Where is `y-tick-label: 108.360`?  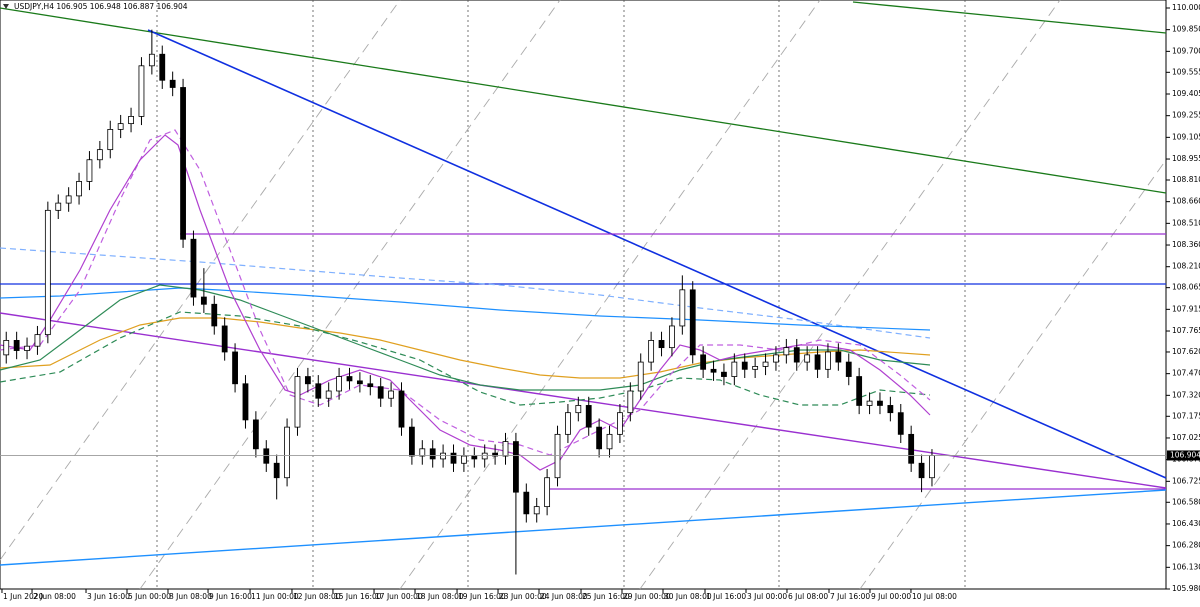 y-tick-label: 108.360 is located at coordinates (1186, 244).